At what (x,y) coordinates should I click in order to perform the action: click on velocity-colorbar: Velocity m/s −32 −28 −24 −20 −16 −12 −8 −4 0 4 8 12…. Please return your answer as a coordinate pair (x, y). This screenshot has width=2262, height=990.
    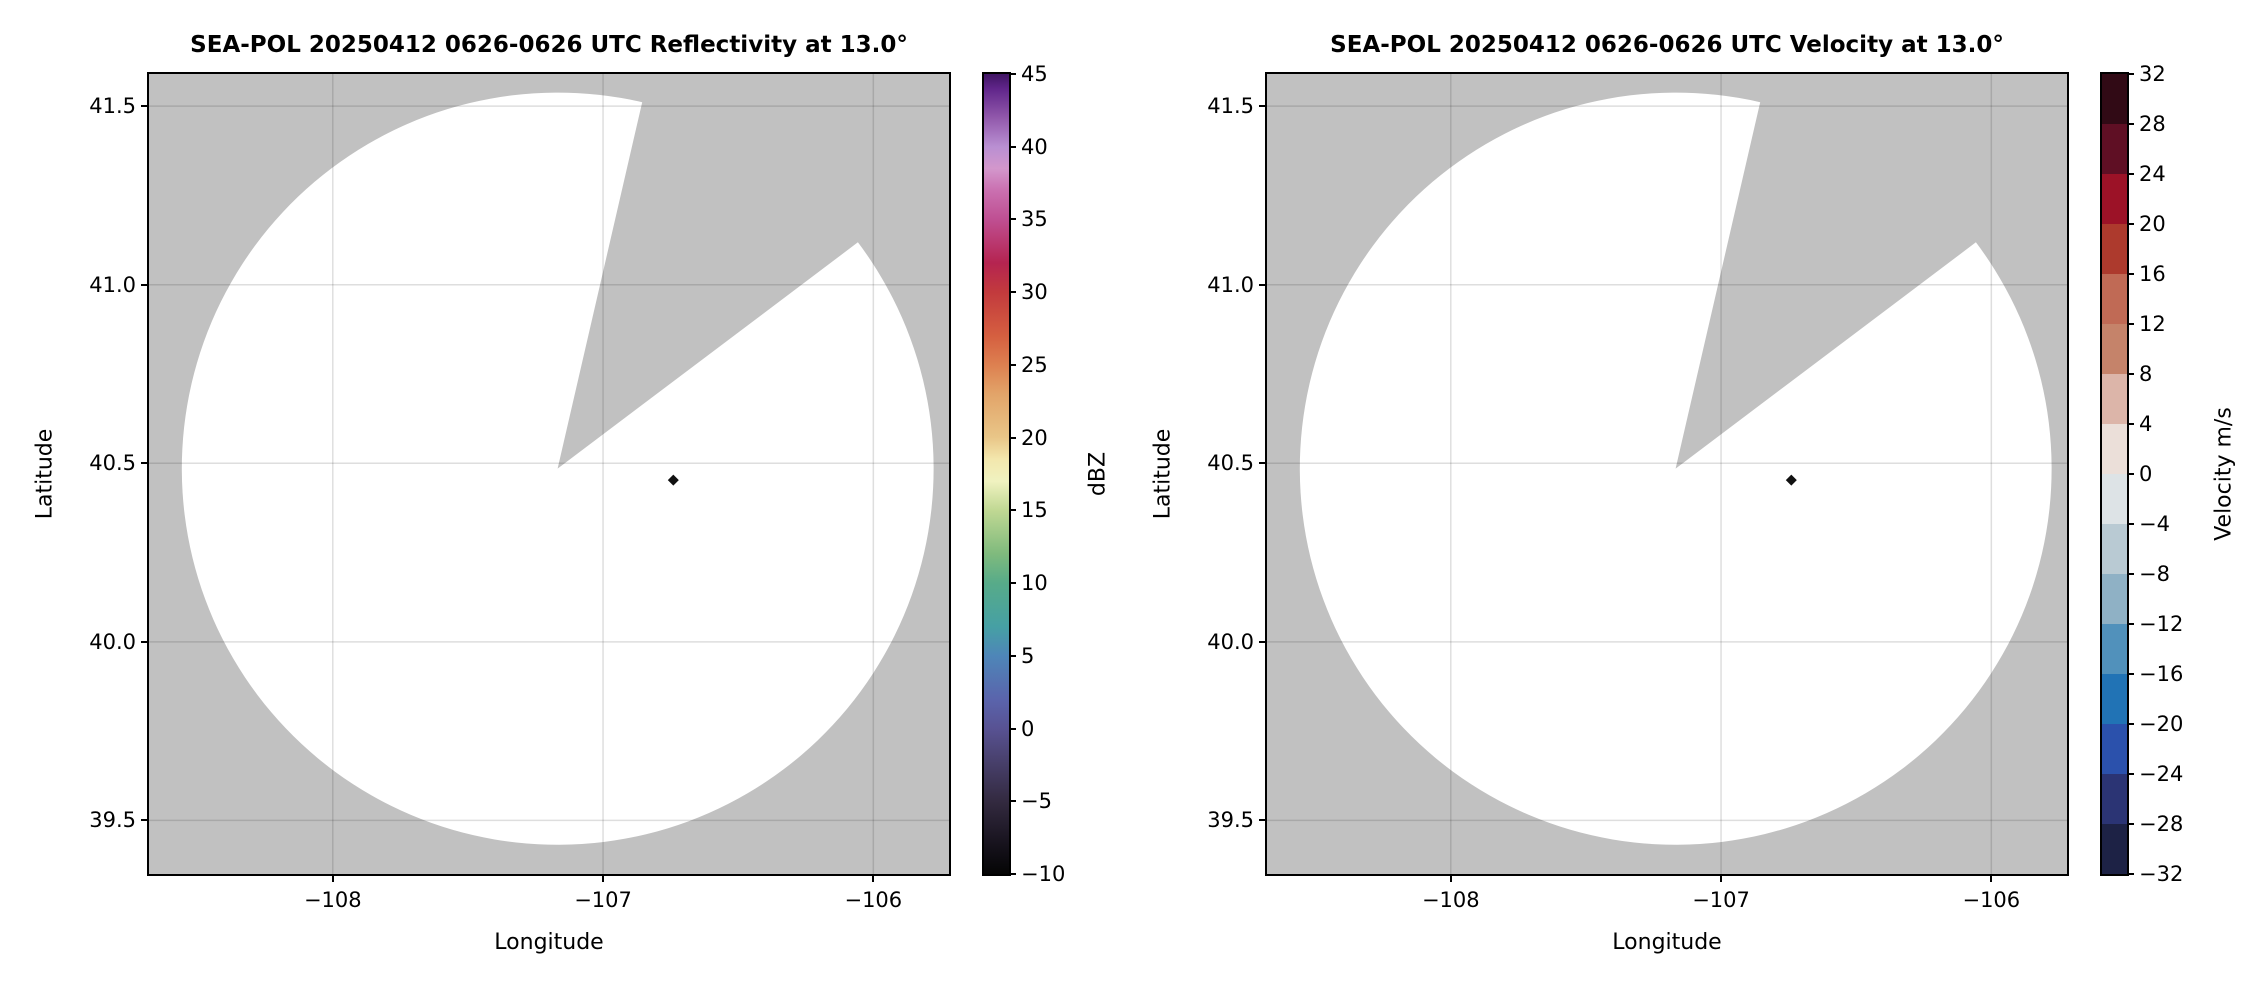
    Looking at the image, I should click on (2168, 474).